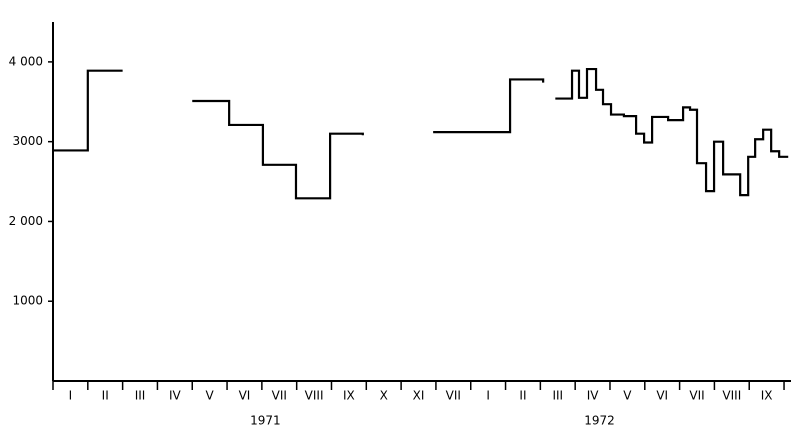 This screenshot has height=437, width=800. I want to click on y-tick-label: 4 000, so click(26, 61).